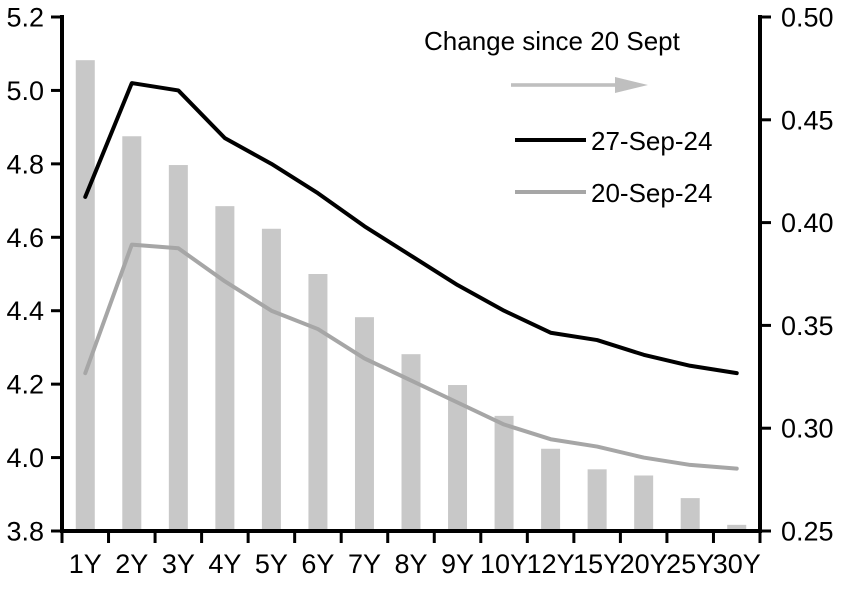 The width and height of the screenshot is (852, 589). I want to click on y-left-tick-label: 5.2, so click(25, 18).